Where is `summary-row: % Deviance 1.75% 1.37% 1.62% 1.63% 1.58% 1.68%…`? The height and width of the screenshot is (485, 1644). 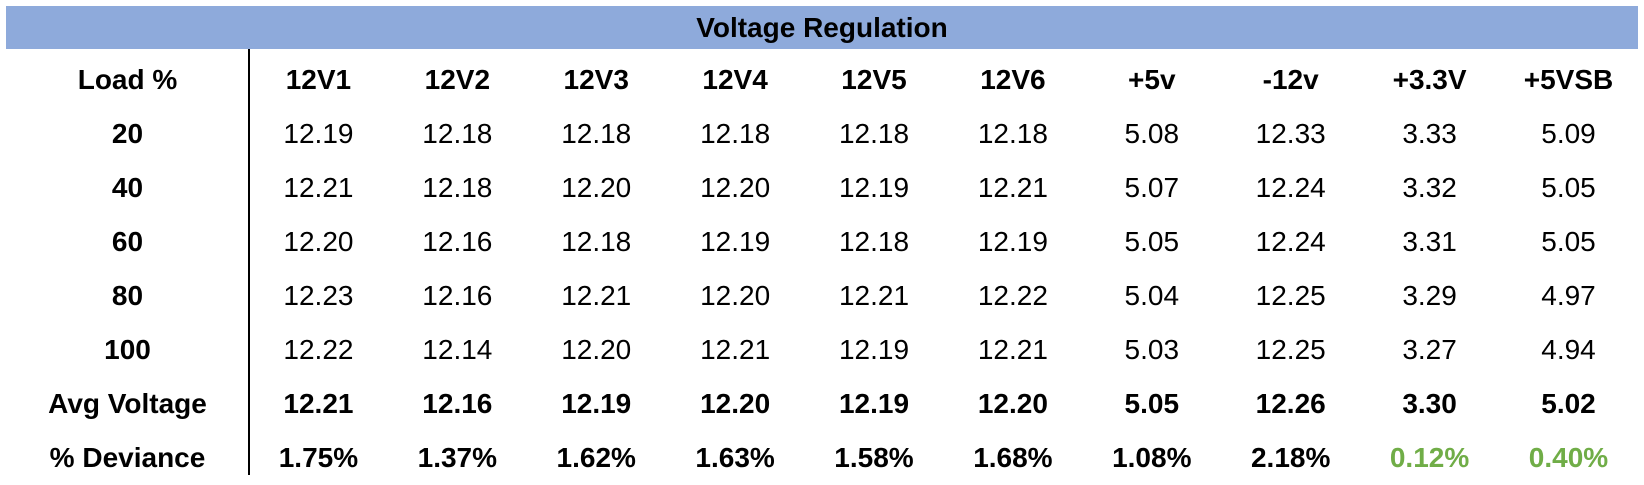 summary-row: % Deviance 1.75% 1.37% 1.62% 1.63% 1.58% 1.68%… is located at coordinates (822, 458).